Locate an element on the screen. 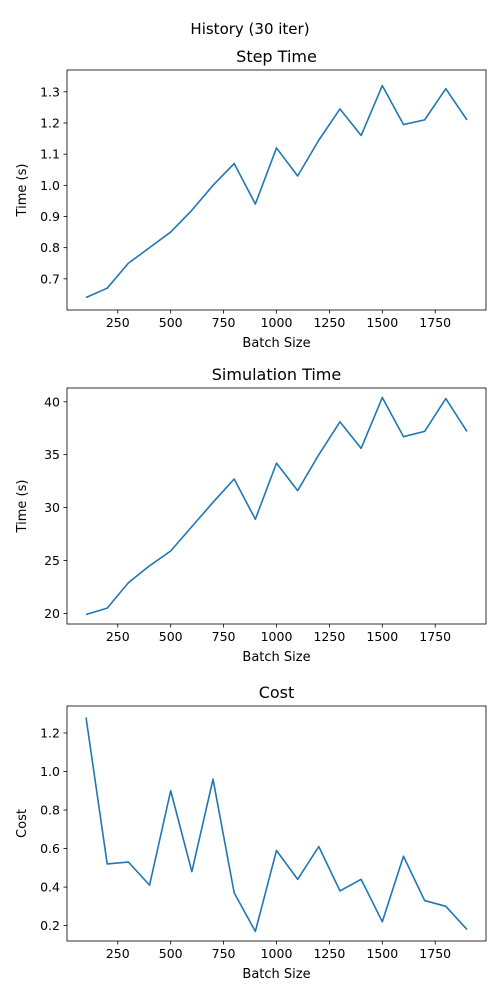  cost-xlabel: Batch Size is located at coordinates (276, 974).